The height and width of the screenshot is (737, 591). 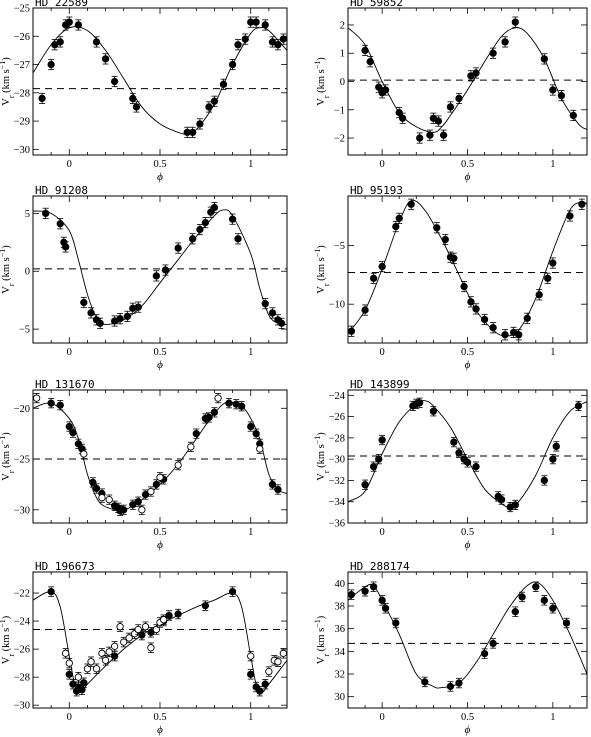 What do you see at coordinates (24, 330) in the screenshot?
I see `y-tick-label: −5` at bounding box center [24, 330].